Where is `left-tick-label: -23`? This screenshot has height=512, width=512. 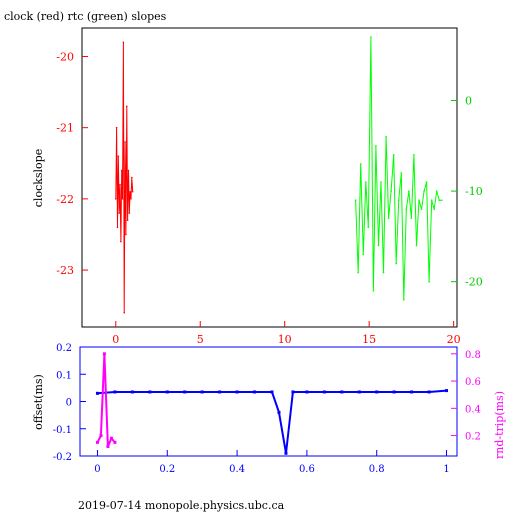
left-tick-label: -23 is located at coordinates (65, 270).